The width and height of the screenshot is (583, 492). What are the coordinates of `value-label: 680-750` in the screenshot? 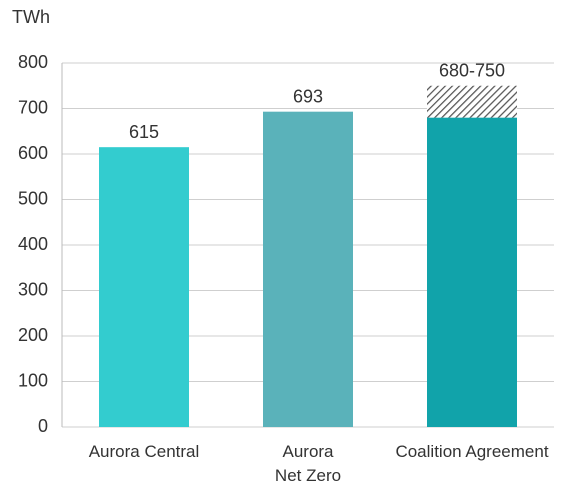 It's located at (472, 71).